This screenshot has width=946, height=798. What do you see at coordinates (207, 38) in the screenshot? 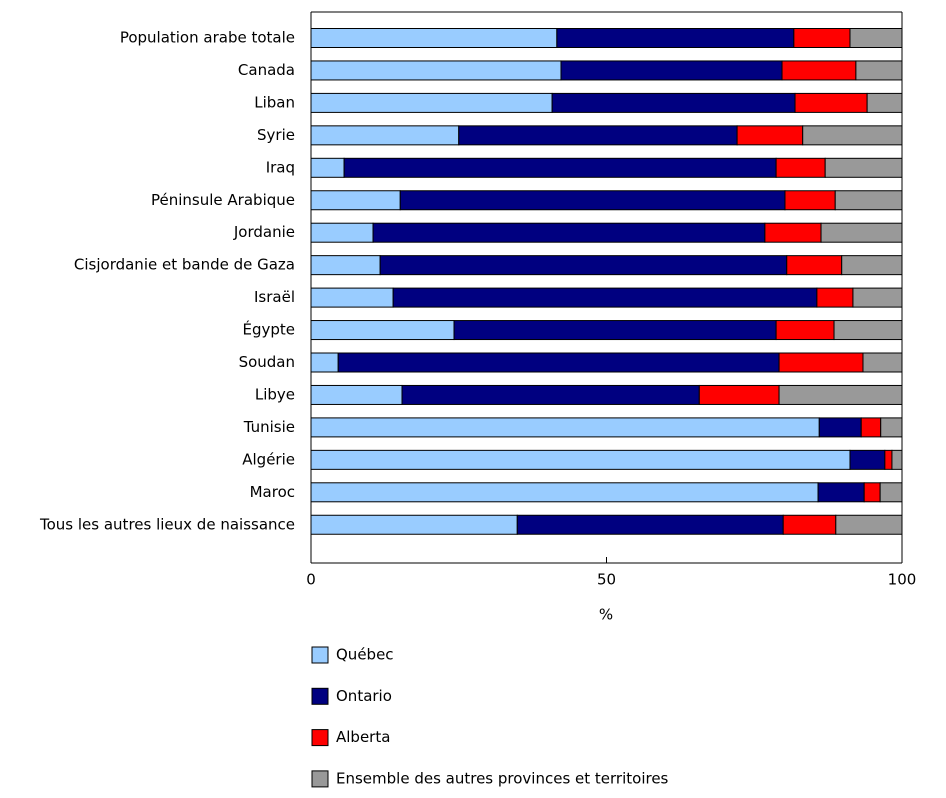
I see `y-tick-label: Population arabe totale` at bounding box center [207, 38].